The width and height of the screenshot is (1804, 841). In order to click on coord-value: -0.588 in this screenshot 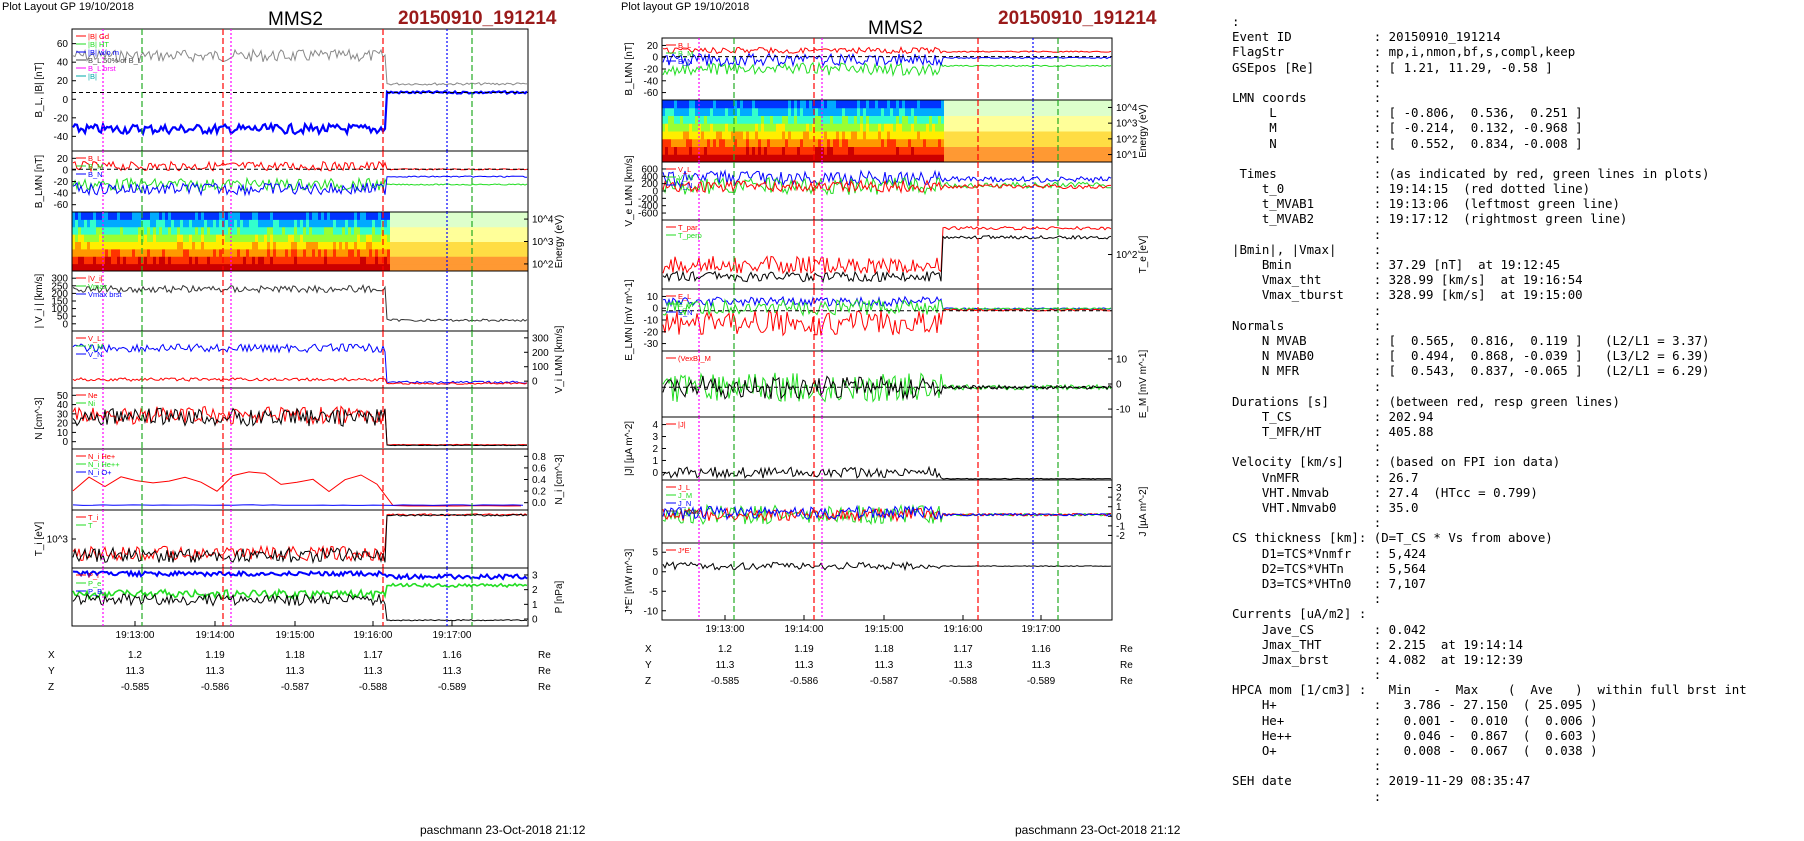, I will do `click(963, 681)`.